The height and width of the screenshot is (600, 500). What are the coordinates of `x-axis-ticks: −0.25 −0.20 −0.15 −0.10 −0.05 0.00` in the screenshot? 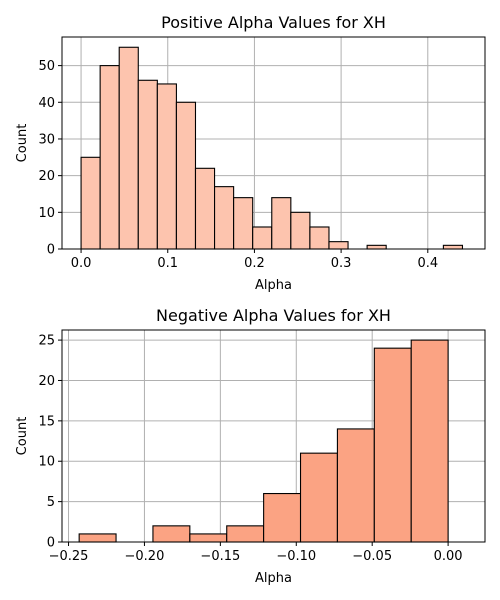 It's located at (256, 553).